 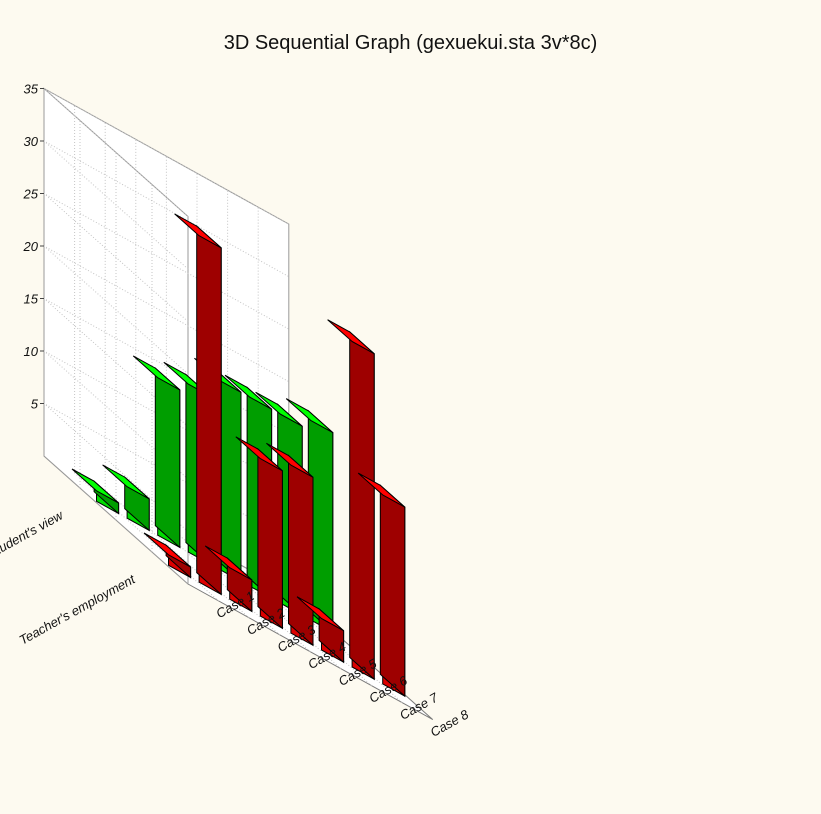 What do you see at coordinates (410, 43) in the screenshot?
I see `chart-title: 3D Sequential Graph (gexuekui.sta 3v*8c)` at bounding box center [410, 43].